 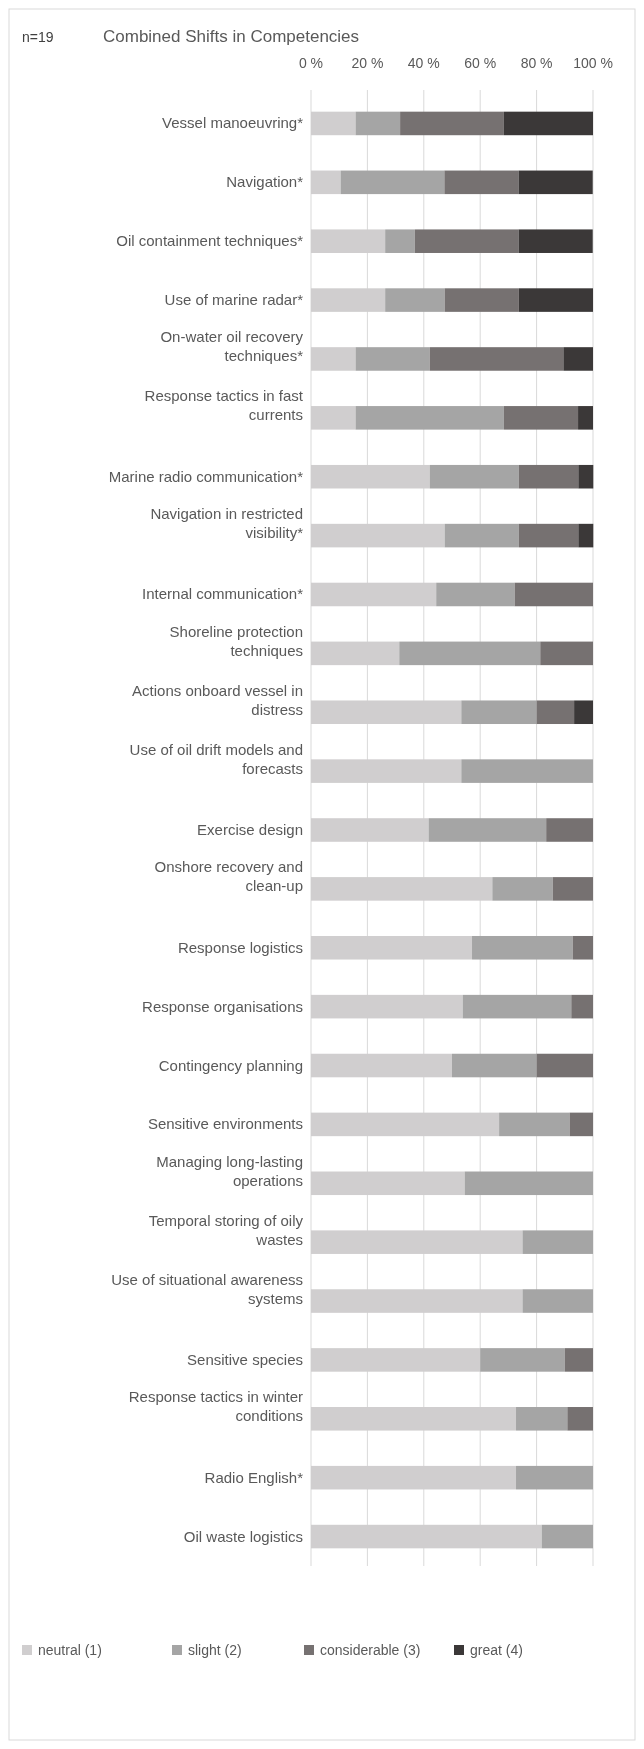 What do you see at coordinates (216, 758) in the screenshot?
I see `y-tick-label: Use of oil drift models and forecasts` at bounding box center [216, 758].